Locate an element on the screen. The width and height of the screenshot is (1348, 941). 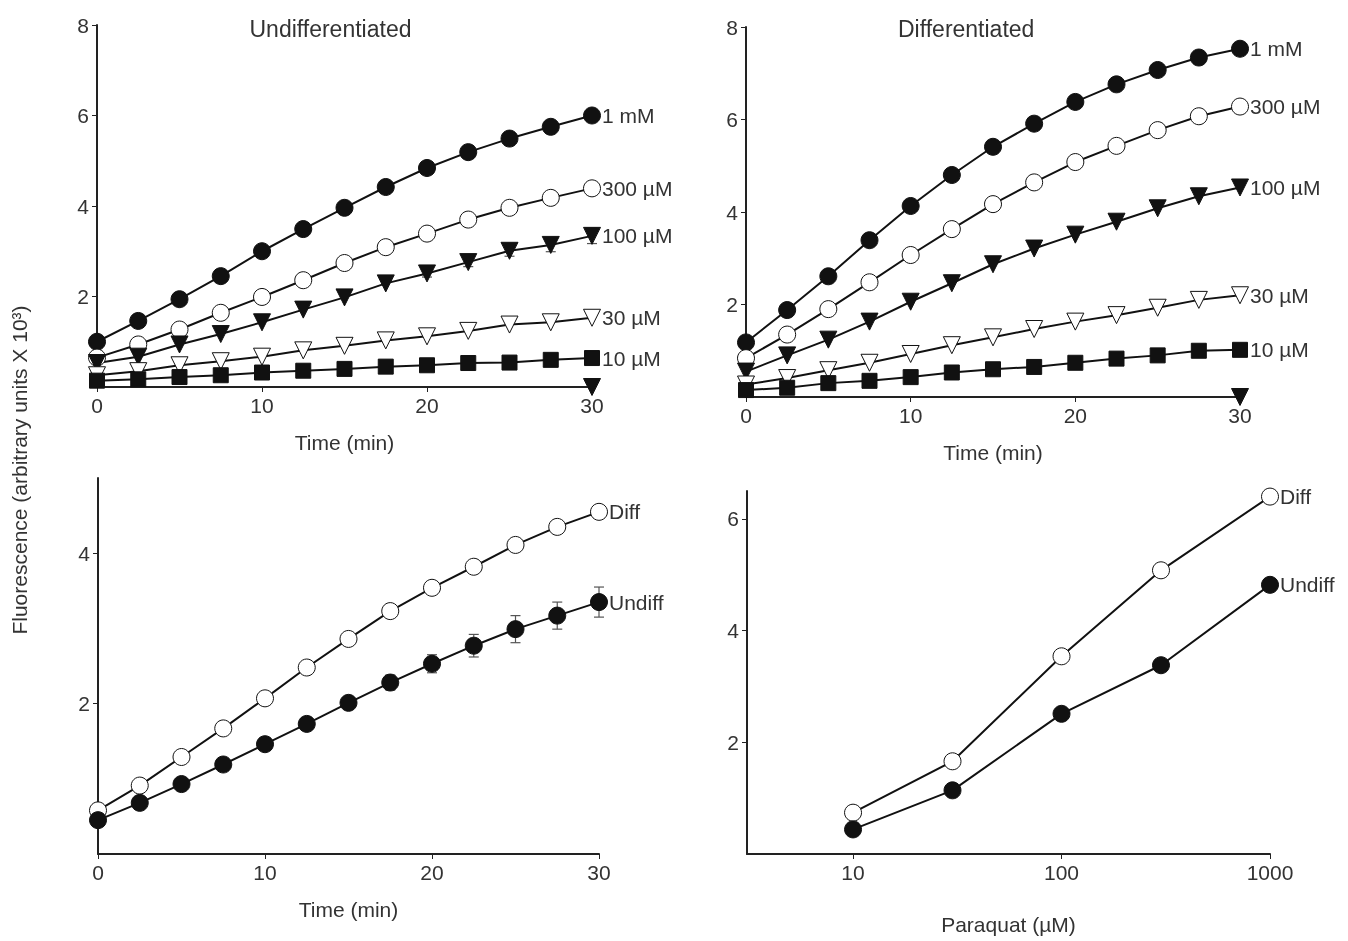
y-axis-title: Fluorescence (arbitrary units X 10³) is located at coordinates (20, 470).